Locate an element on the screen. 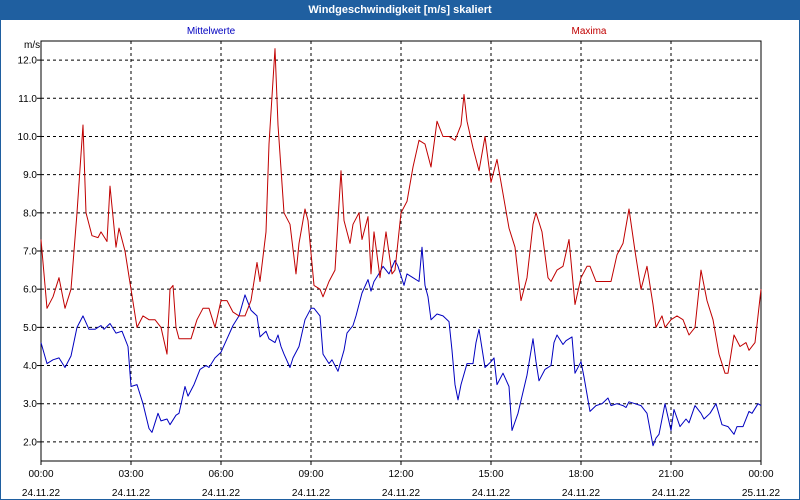 The height and width of the screenshot is (500, 800). x-tick-time-label: 06:00 is located at coordinates (220, 474).